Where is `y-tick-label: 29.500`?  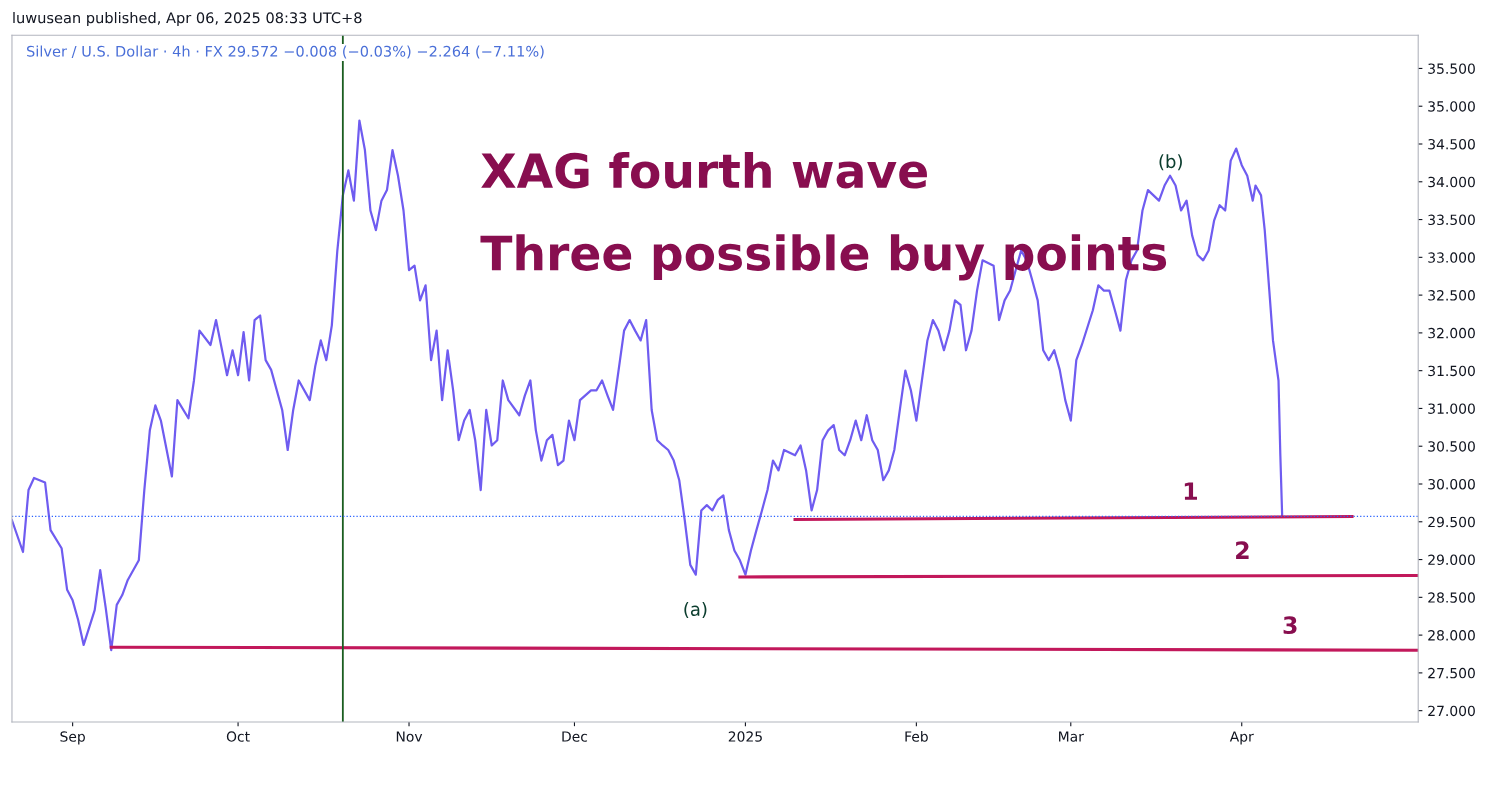 y-tick-label: 29.500 is located at coordinates (1451, 522).